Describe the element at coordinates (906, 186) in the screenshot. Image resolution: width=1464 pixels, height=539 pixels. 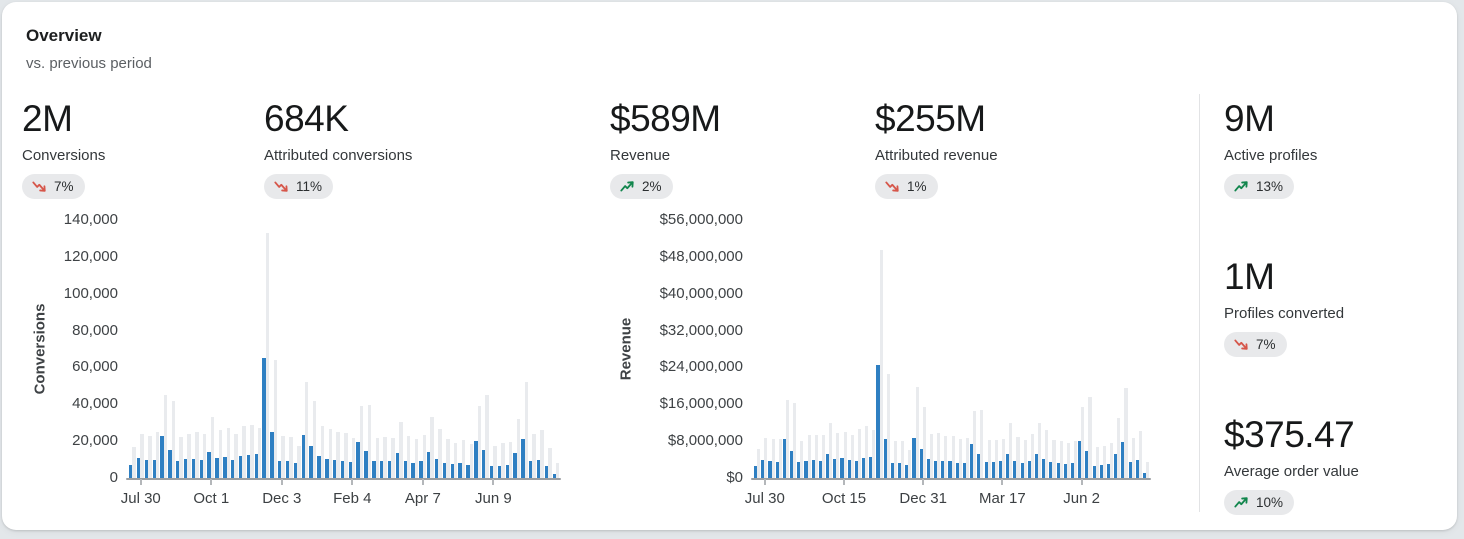
I see `delta-badge: 1%` at that location.